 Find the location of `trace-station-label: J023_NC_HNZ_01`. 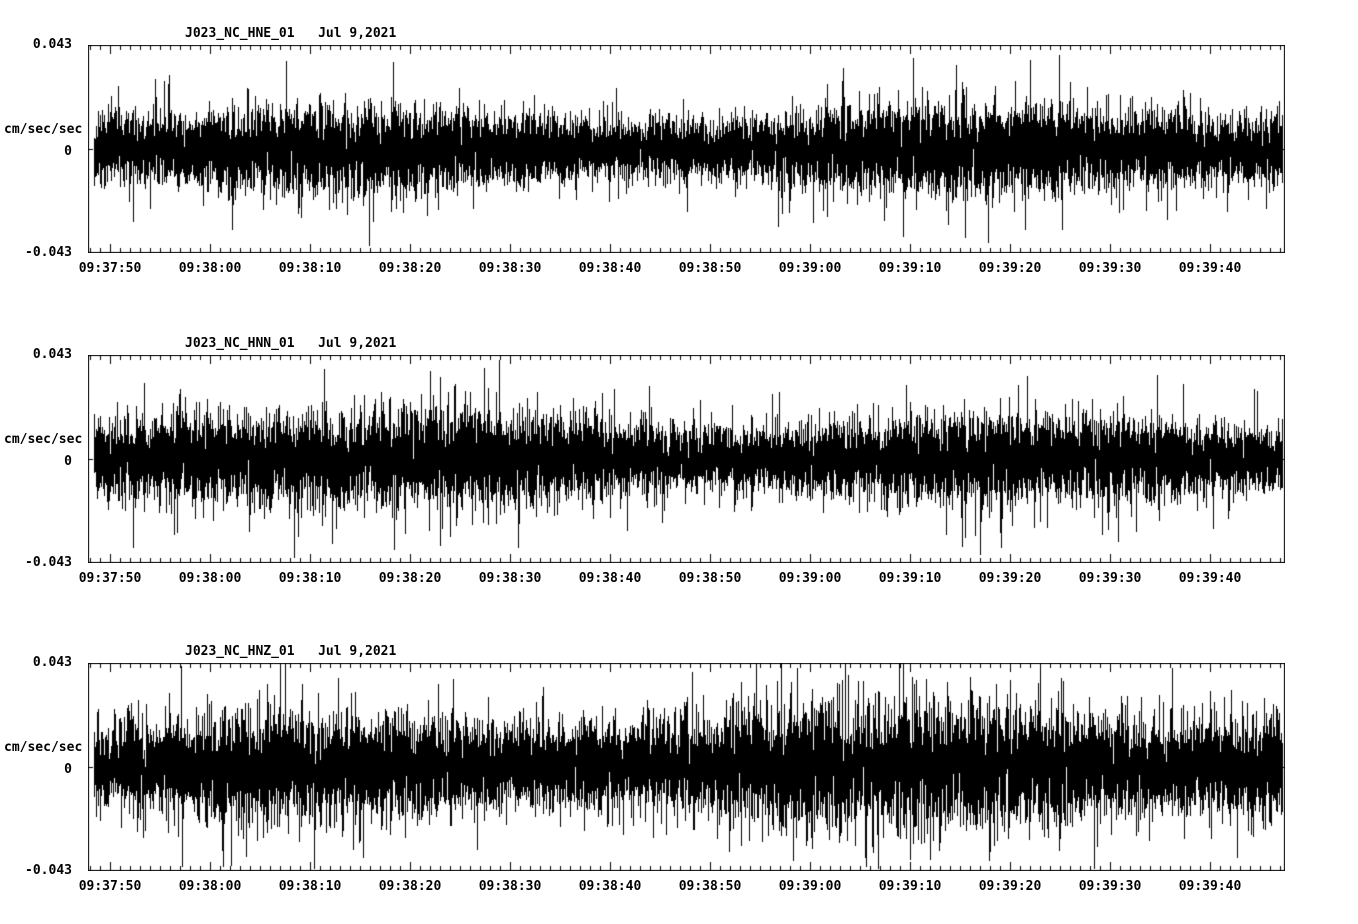

trace-station-label: J023_NC_HNZ_01 is located at coordinates (240, 651).